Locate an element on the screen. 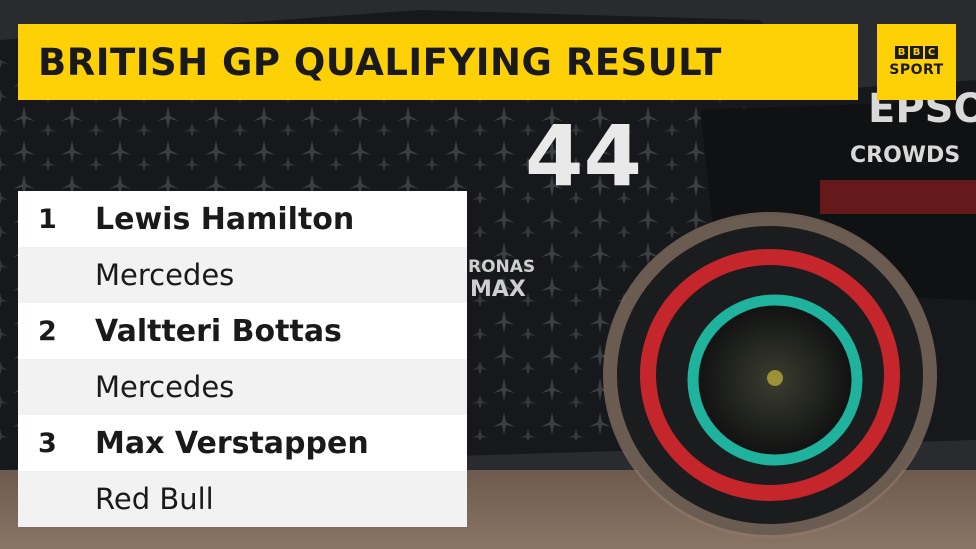 The height and width of the screenshot is (549, 976). position: 3 is located at coordinates (47, 443).